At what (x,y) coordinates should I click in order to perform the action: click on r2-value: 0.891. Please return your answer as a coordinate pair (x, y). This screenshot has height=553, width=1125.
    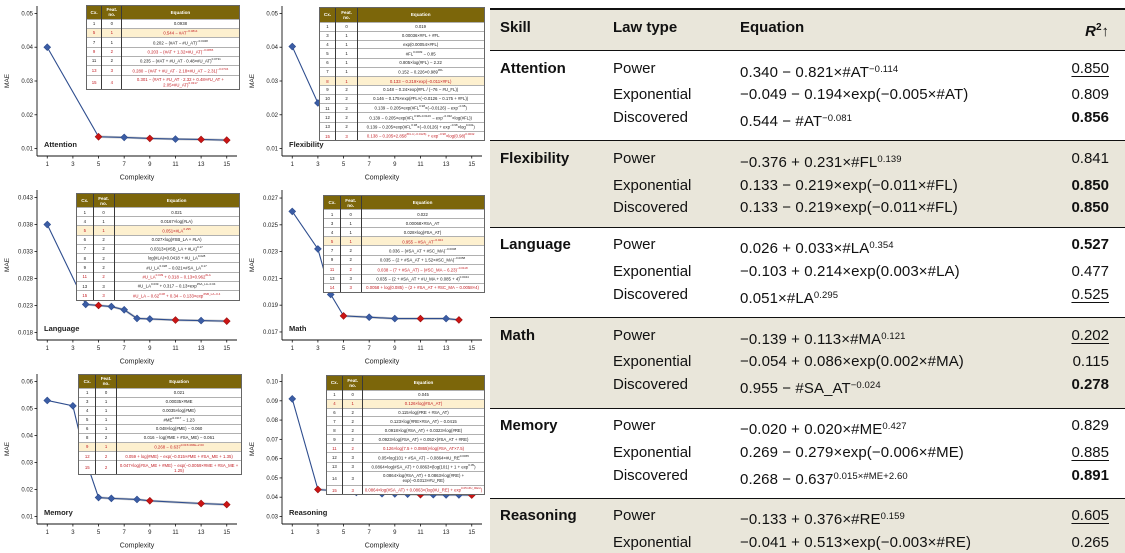
    Looking at the image, I should click on (1090, 475).